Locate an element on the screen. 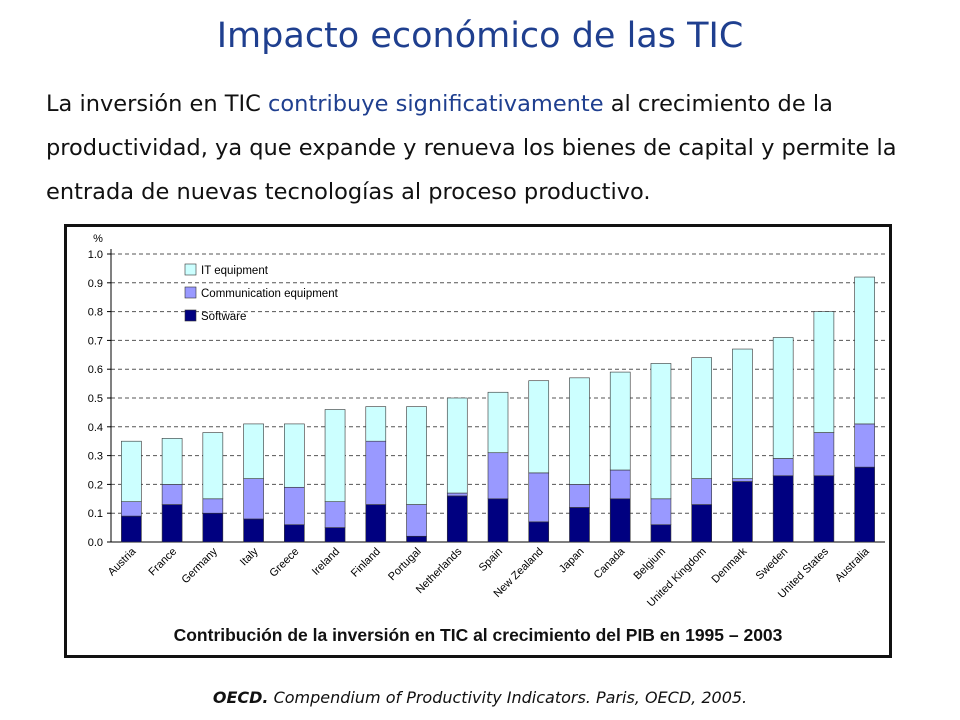 The image size is (960, 720). x-tick-label: Spain is located at coordinates (491, 560).